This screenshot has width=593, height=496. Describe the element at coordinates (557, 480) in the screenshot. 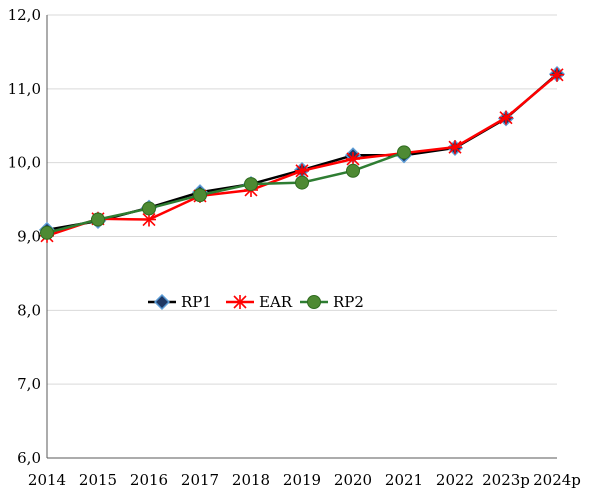

I see `x-tick-label: 2024p` at that location.